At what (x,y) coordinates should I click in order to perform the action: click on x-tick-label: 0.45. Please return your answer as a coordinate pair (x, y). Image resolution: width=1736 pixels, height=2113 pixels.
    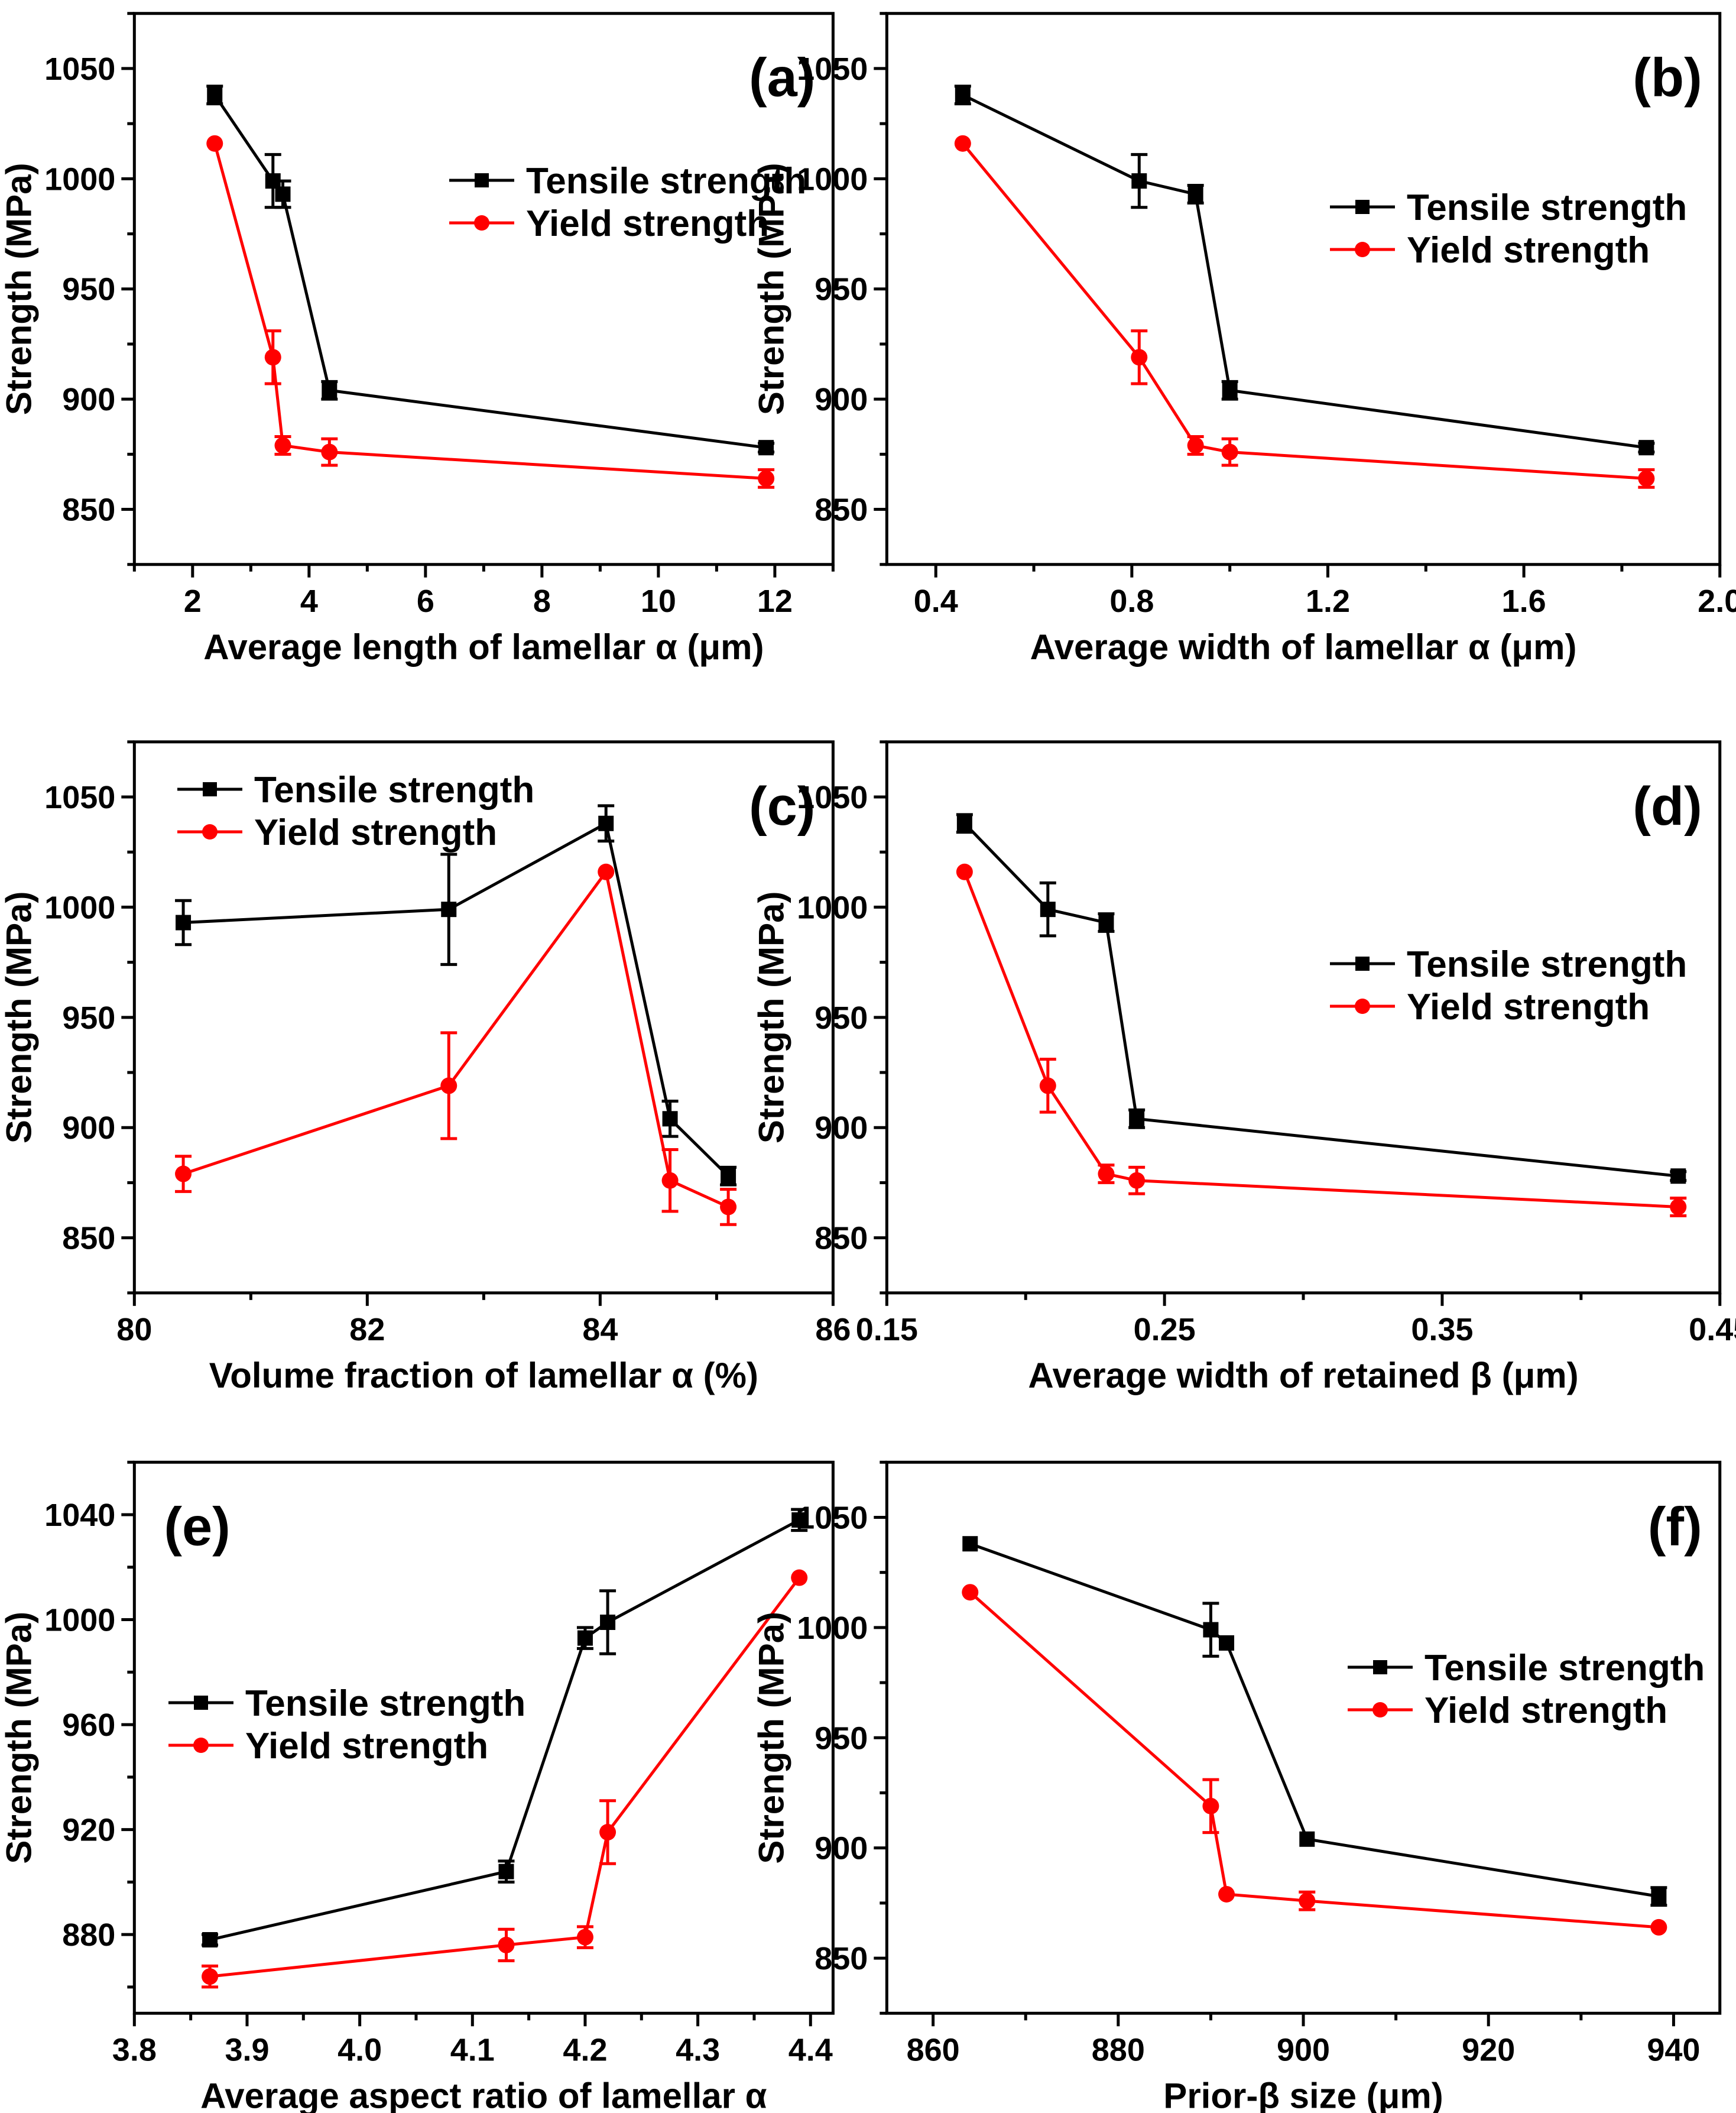
    Looking at the image, I should click on (1712, 1329).